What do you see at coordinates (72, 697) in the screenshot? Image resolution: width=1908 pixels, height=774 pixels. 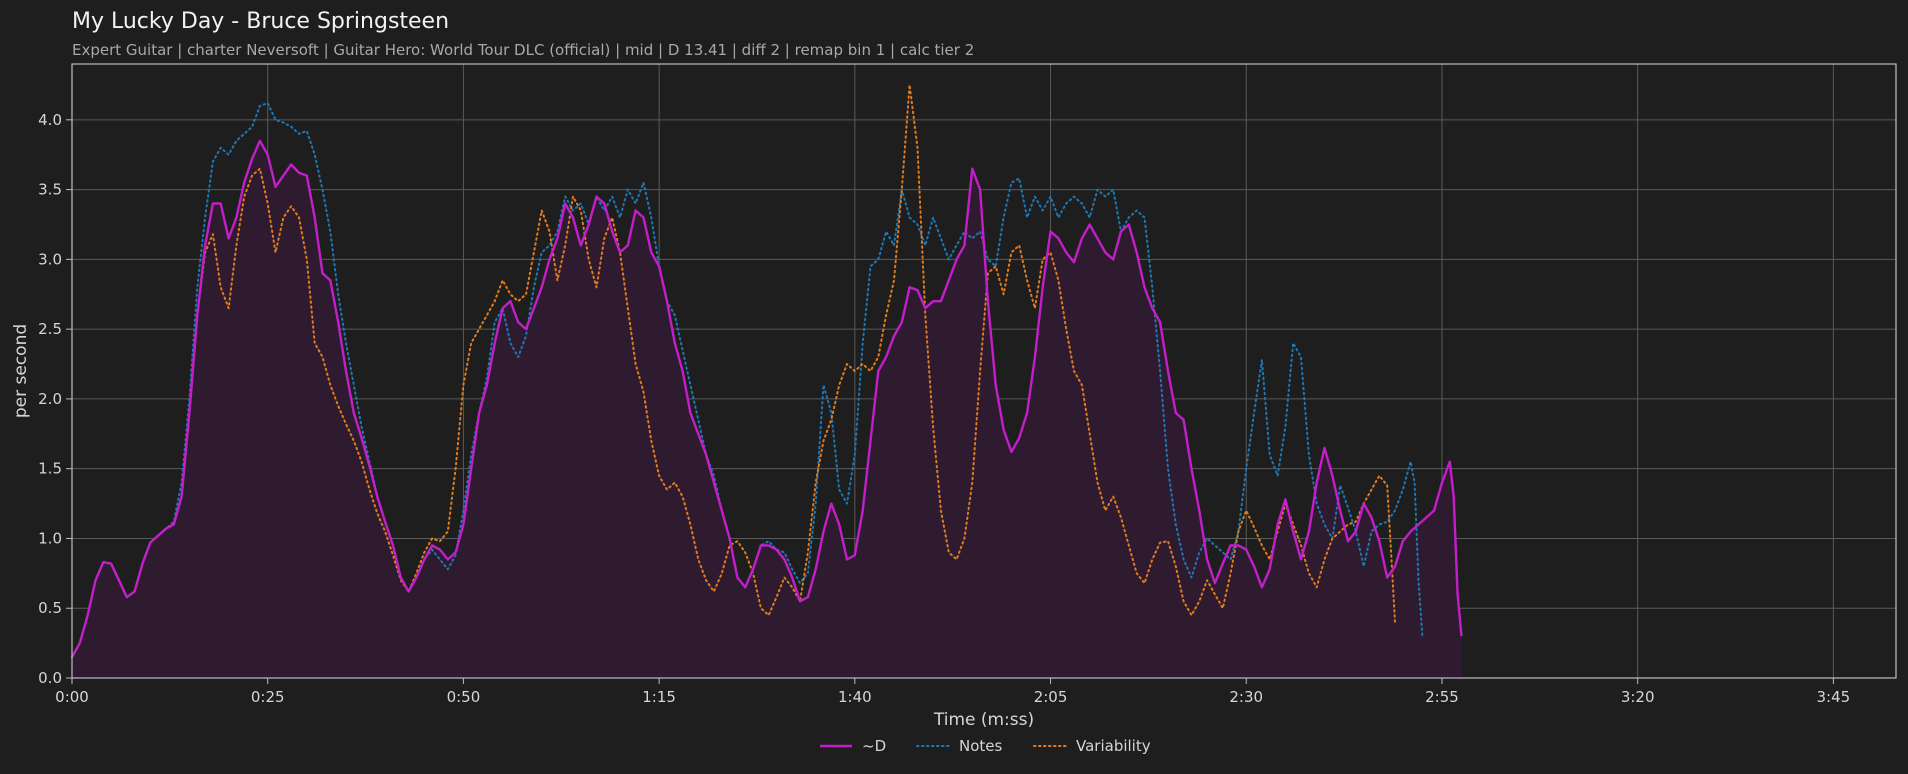 I see `x-tick-label: 0:00` at bounding box center [72, 697].